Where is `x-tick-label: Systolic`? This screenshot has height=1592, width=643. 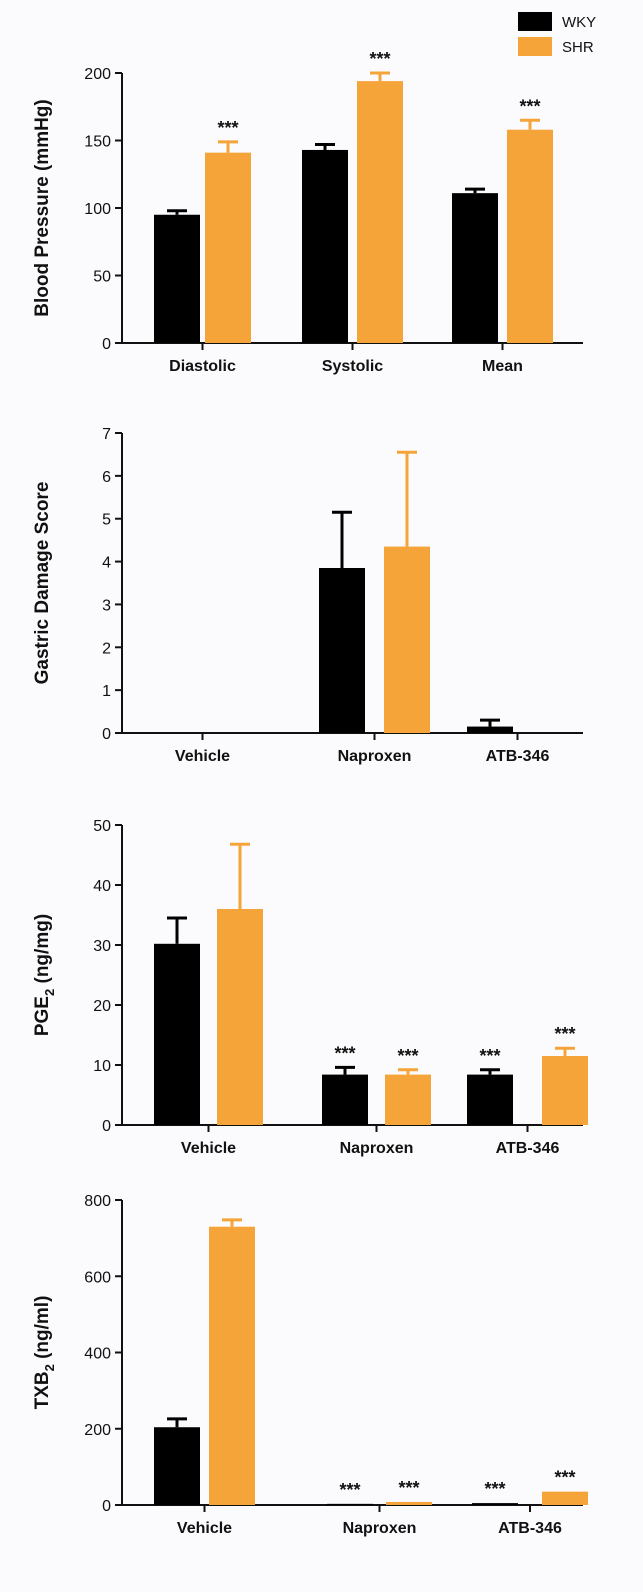
x-tick-label: Systolic is located at coordinates (352, 366).